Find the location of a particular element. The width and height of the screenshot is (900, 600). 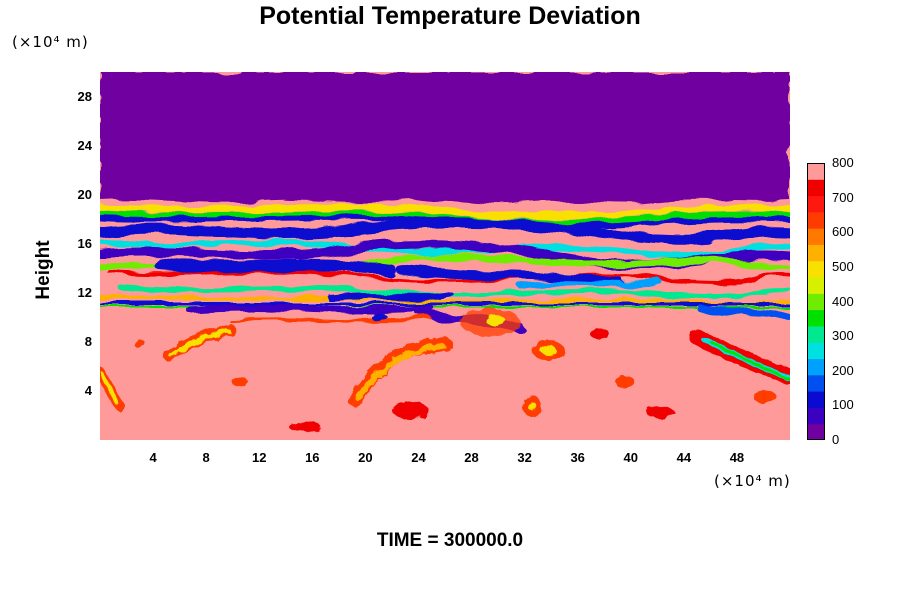

colorbar-tick-label: 800 is located at coordinates (843, 162).